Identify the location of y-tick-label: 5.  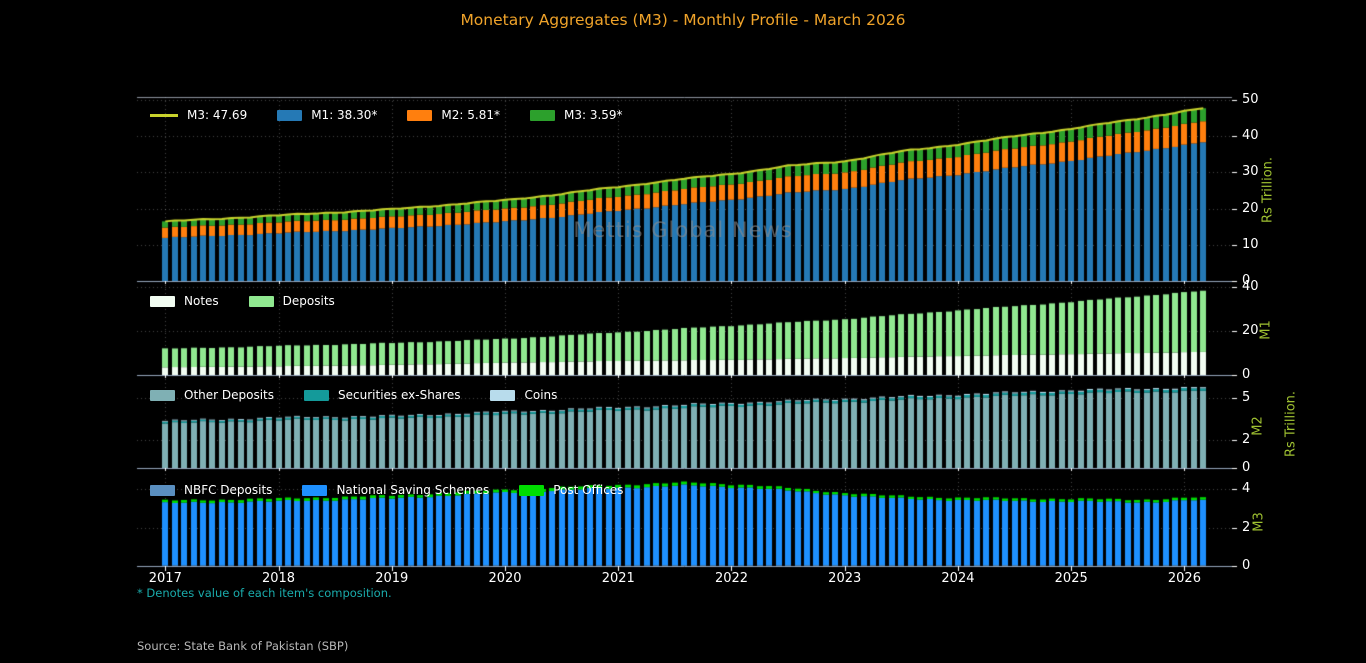
(1246, 398).